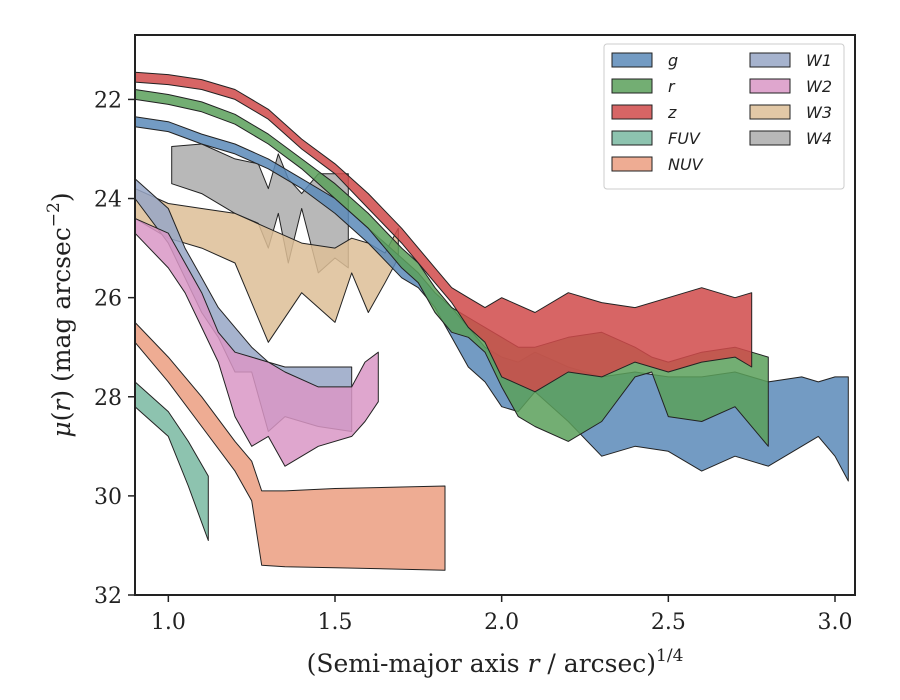 The image size is (900, 700). I want to click on legend-label-nuv: NUV, so click(686, 164).